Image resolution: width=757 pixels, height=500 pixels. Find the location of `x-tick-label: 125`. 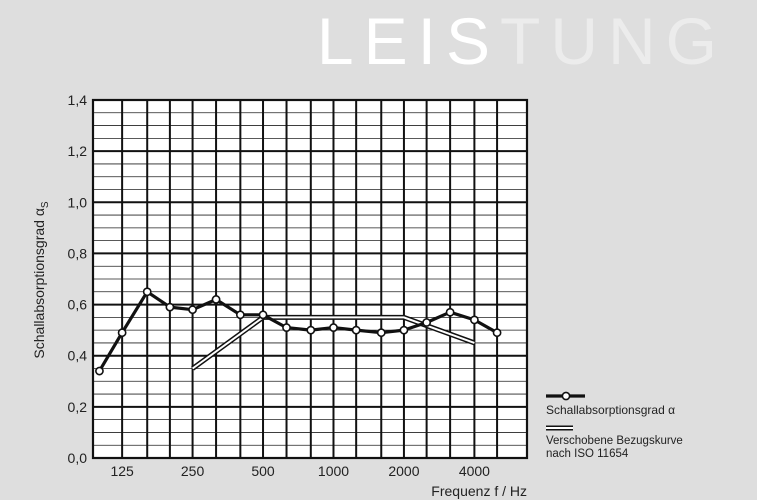

x-tick-label: 125 is located at coordinates (122, 471).